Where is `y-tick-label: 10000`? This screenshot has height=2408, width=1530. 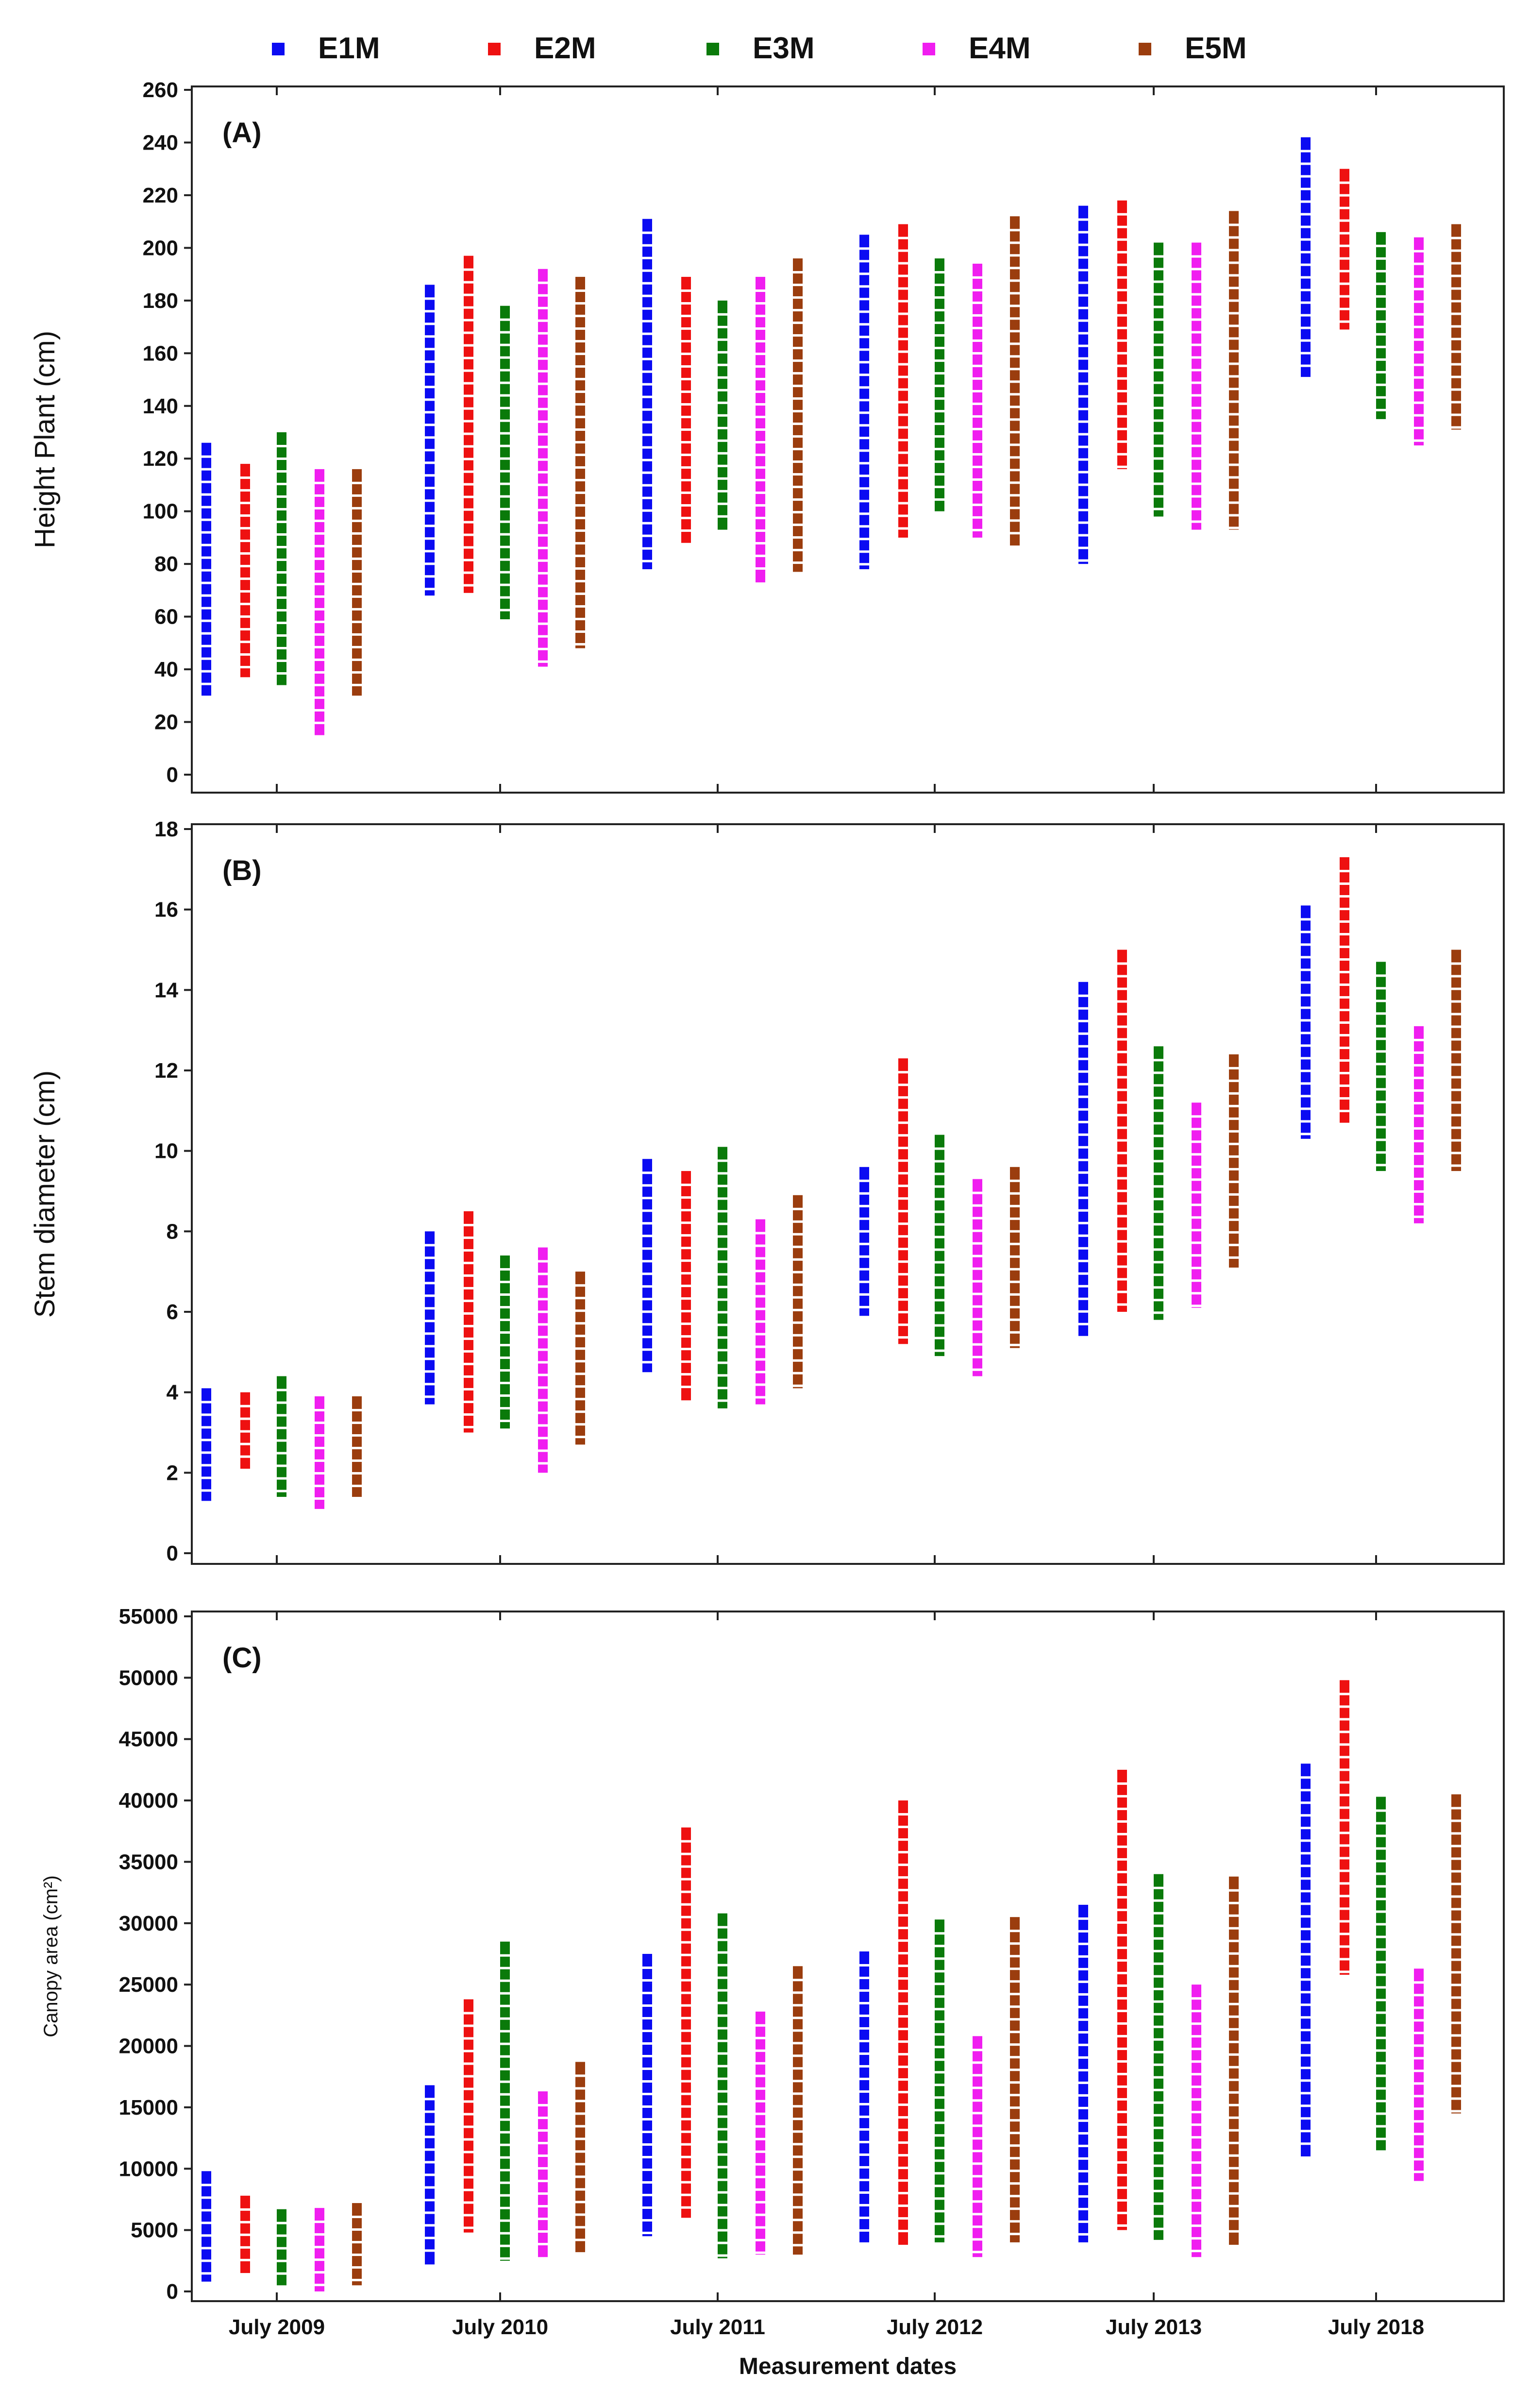
y-tick-label: 10000 is located at coordinates (148, 2169).